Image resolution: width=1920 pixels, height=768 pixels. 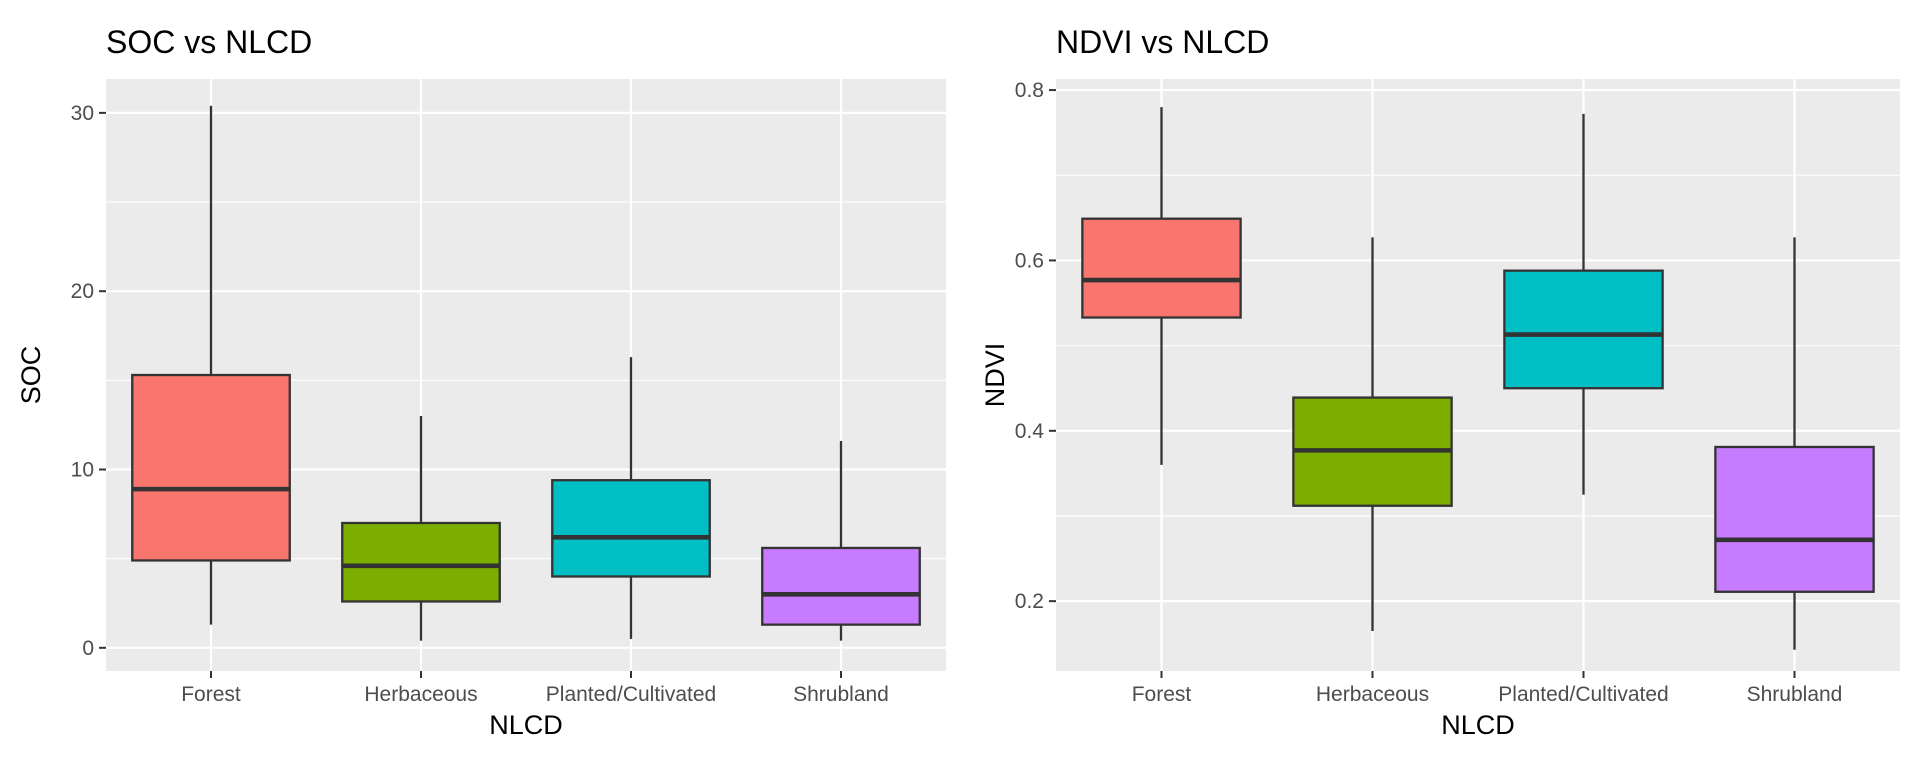 What do you see at coordinates (1030, 431) in the screenshot?
I see `y-tick-label: 0.4` at bounding box center [1030, 431].